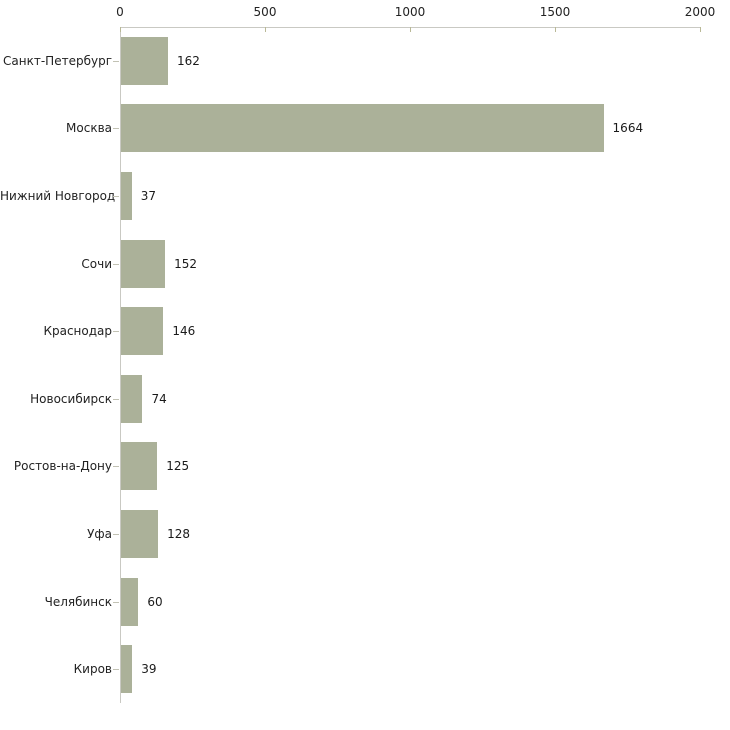 The width and height of the screenshot is (730, 730). What do you see at coordinates (92, 669) in the screenshot?
I see `category-label: Киров` at bounding box center [92, 669].